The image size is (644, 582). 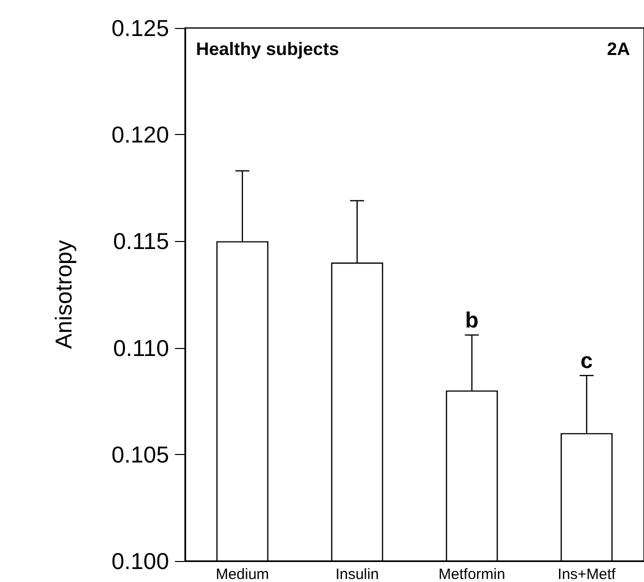 What do you see at coordinates (618, 49) in the screenshot?
I see `annotation: 2A` at bounding box center [618, 49].